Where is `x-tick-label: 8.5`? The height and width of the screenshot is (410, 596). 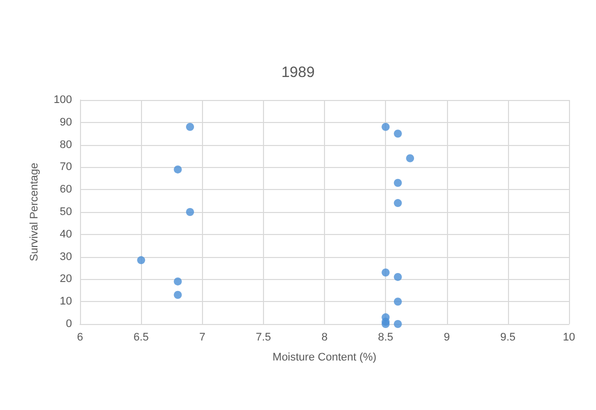
x-tick-label: 8.5 is located at coordinates (386, 338).